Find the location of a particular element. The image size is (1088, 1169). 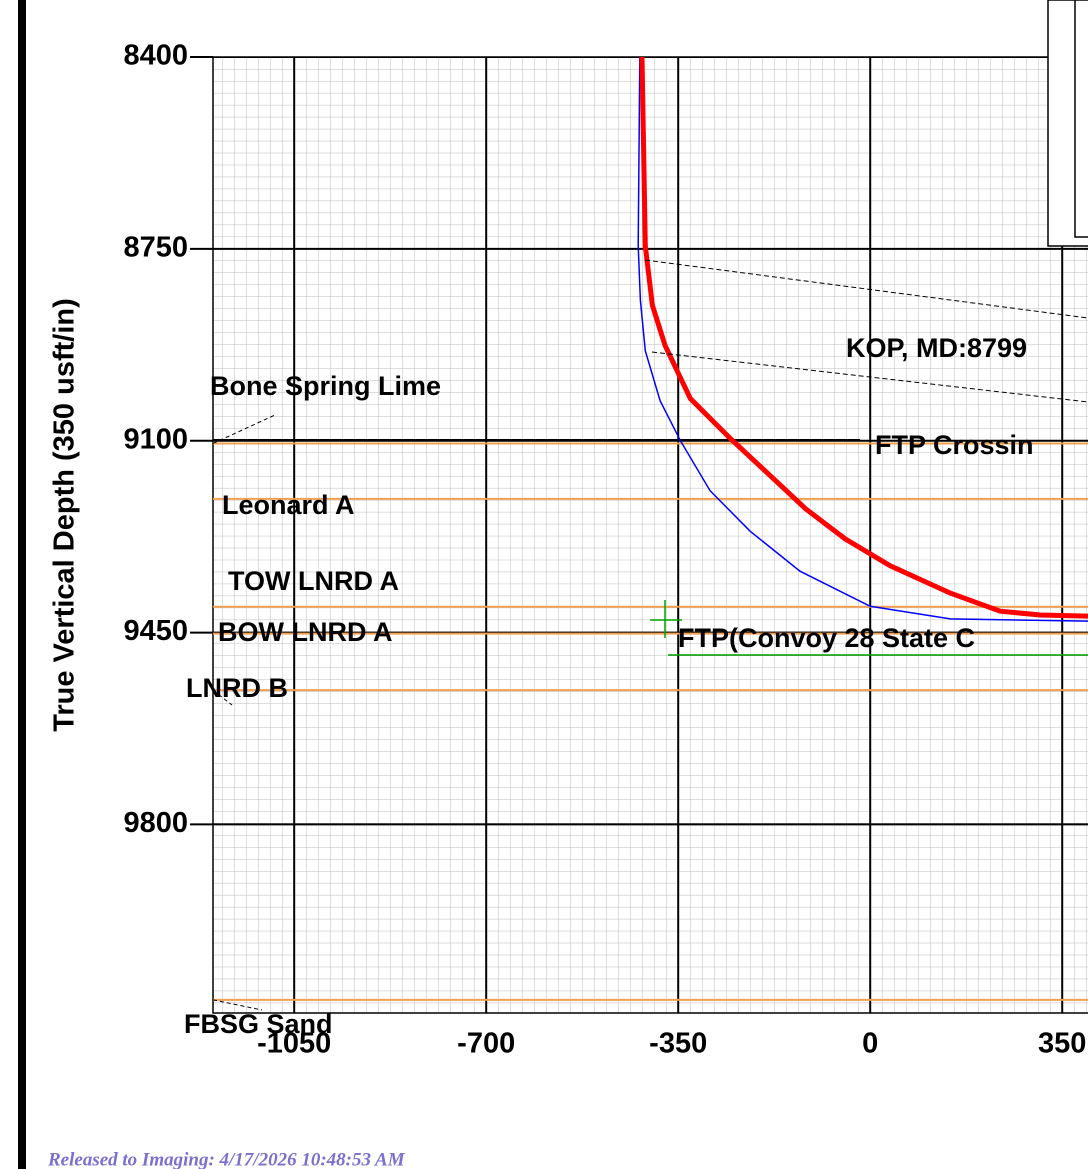

x-tick-label: -1050 is located at coordinates (294, 1044).